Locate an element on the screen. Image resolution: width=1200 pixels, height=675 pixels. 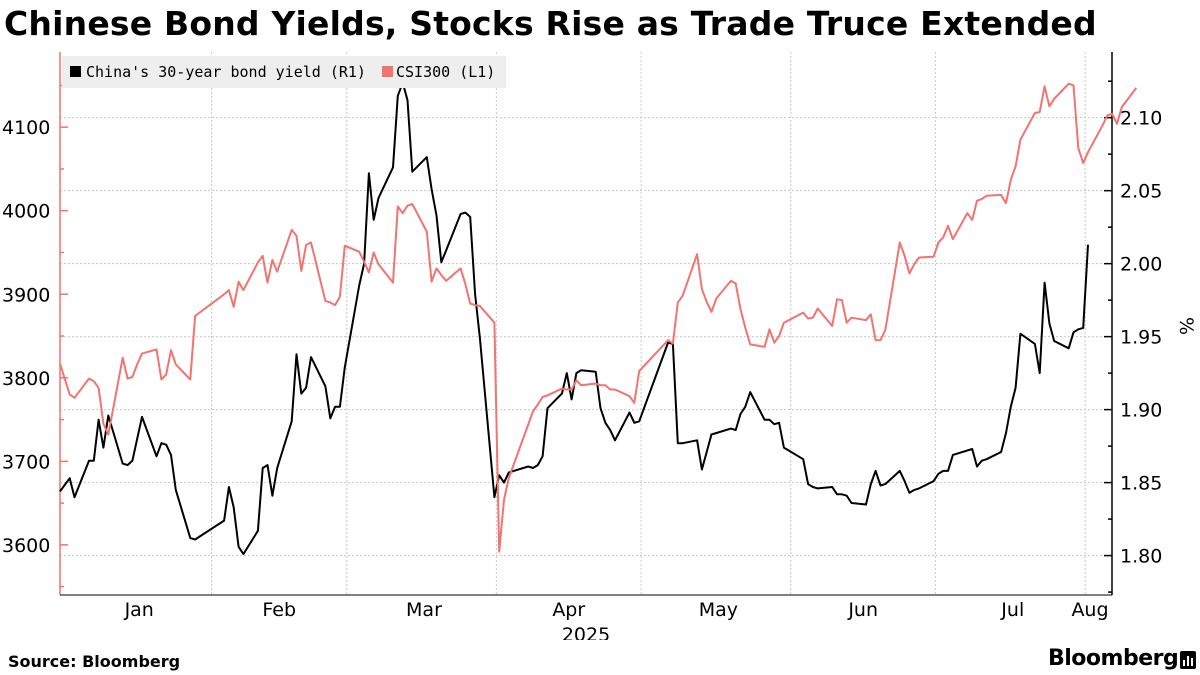
brand-logo: Bloomberg is located at coordinates (1113, 658).